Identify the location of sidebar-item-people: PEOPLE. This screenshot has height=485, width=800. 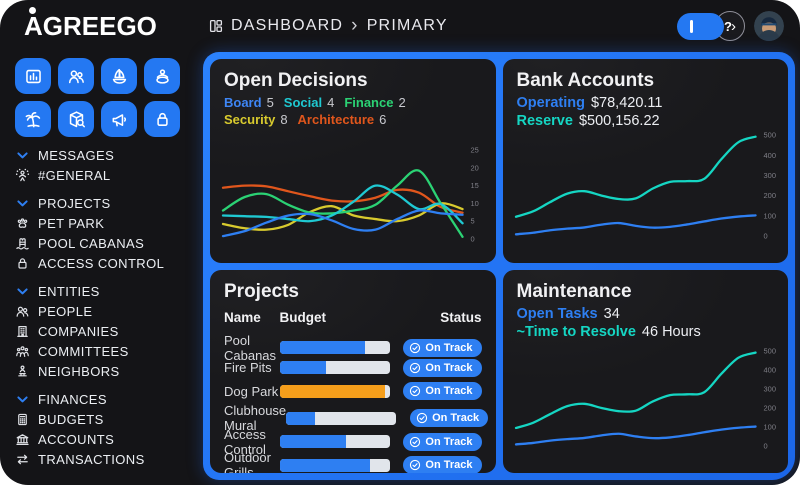
(108, 311).